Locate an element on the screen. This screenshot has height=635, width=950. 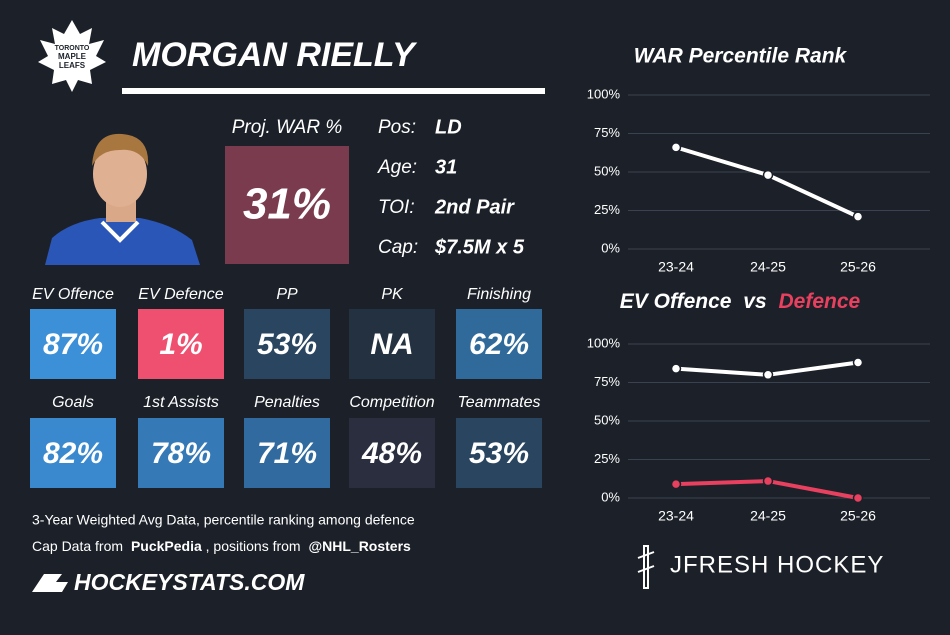
name-underline is located at coordinates (333, 91).